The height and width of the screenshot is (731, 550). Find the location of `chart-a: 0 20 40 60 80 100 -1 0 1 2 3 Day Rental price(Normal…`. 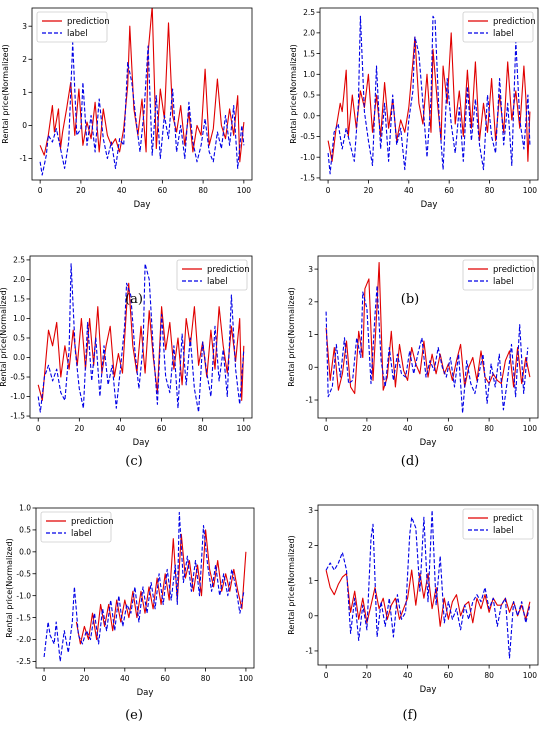

chart-a: 0 20 40 60 80 100 -1 0 1 2 3 Day Rental price(Normal… is located at coordinates (127, 108).